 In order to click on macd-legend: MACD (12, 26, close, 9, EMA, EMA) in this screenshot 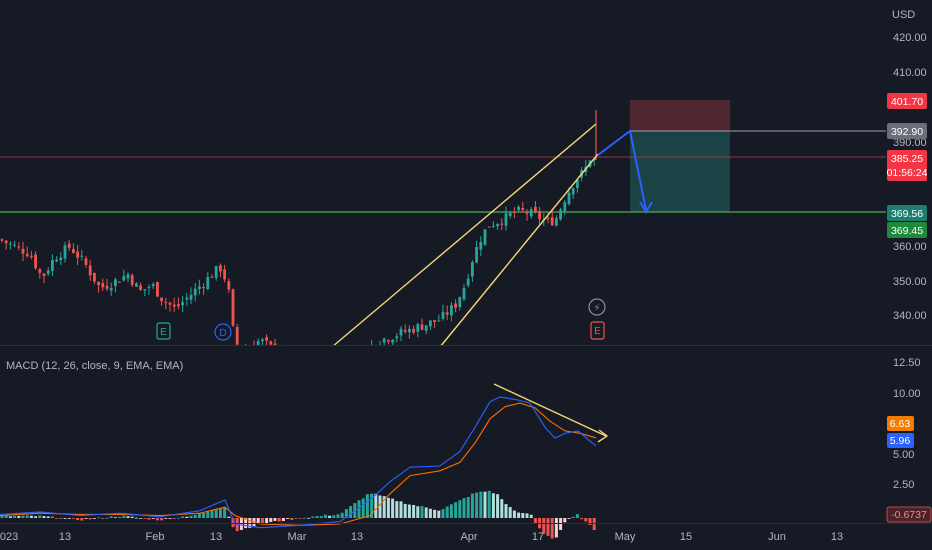, I will do `click(94, 366)`.